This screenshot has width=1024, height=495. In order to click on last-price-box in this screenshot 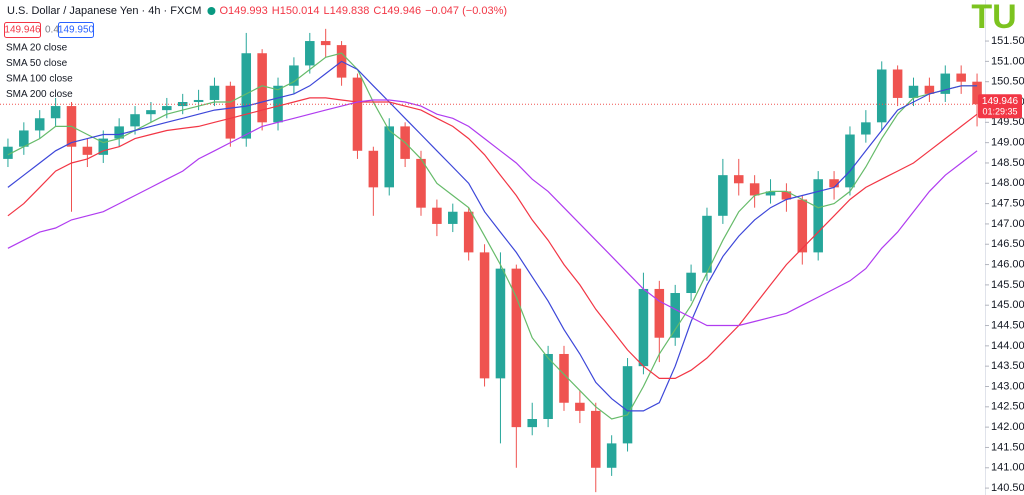, I will do `click(1000, 106)`.